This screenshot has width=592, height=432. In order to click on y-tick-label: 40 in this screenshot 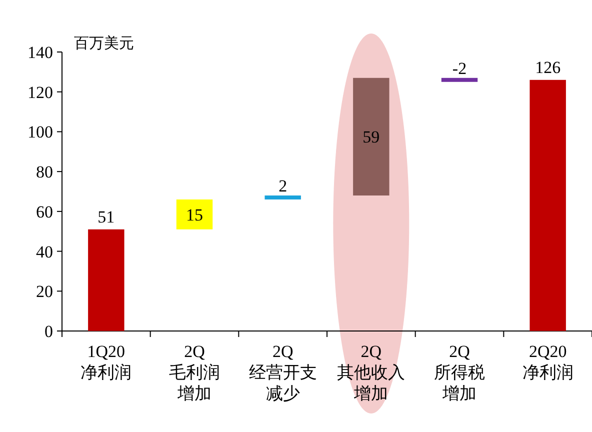, I will do `click(44, 252)`.